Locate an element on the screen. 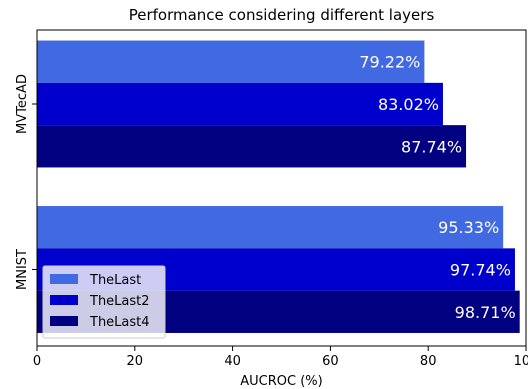 Image resolution: width=528 pixels, height=389 pixels. x-tick-label: 80 is located at coordinates (428, 361).